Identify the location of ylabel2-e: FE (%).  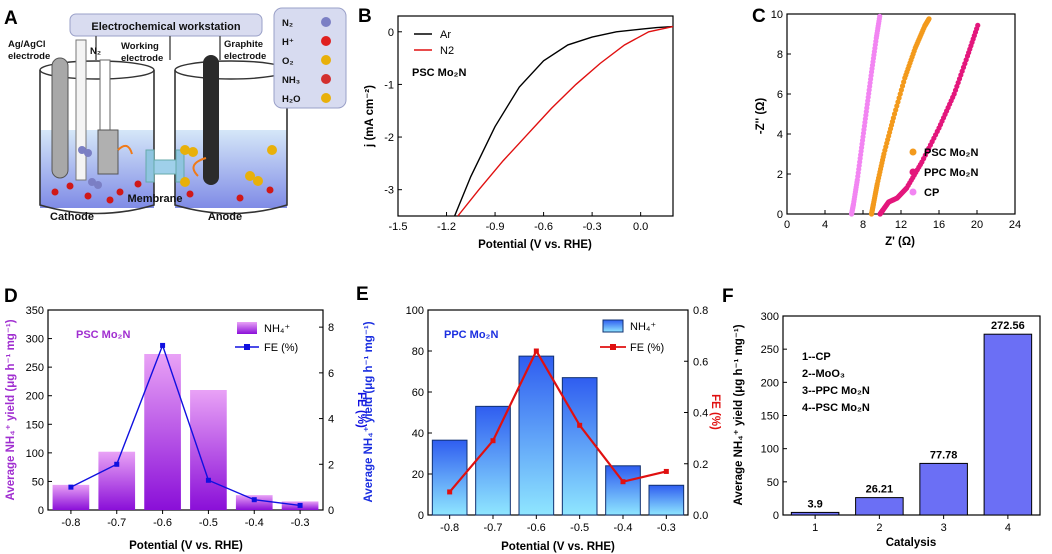
(715, 412).